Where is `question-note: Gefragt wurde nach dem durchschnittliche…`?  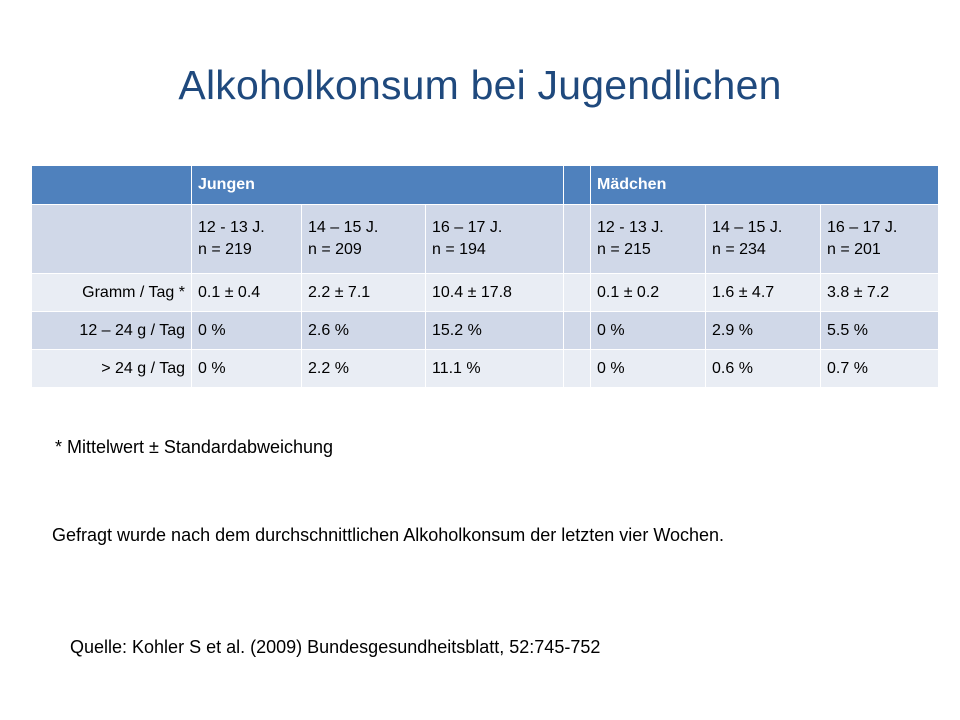 question-note: Gefragt wurde nach dem durchschnittliche… is located at coordinates (388, 535).